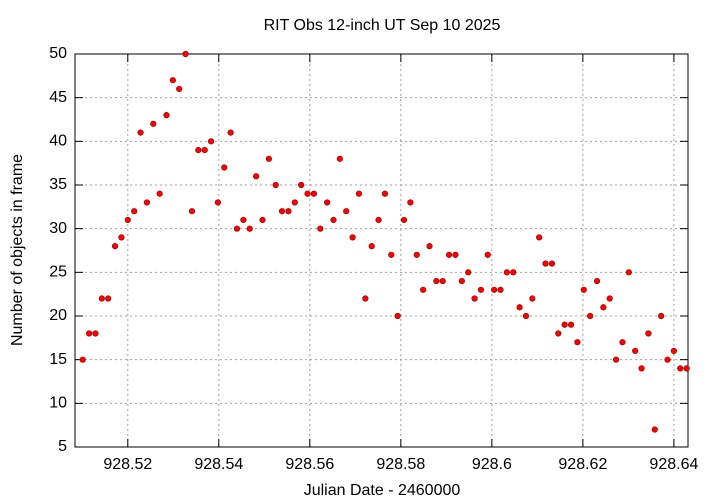 The image size is (720, 504). What do you see at coordinates (17, 250) in the screenshot?
I see `y-axis-label: Number of objects in frame` at bounding box center [17, 250].